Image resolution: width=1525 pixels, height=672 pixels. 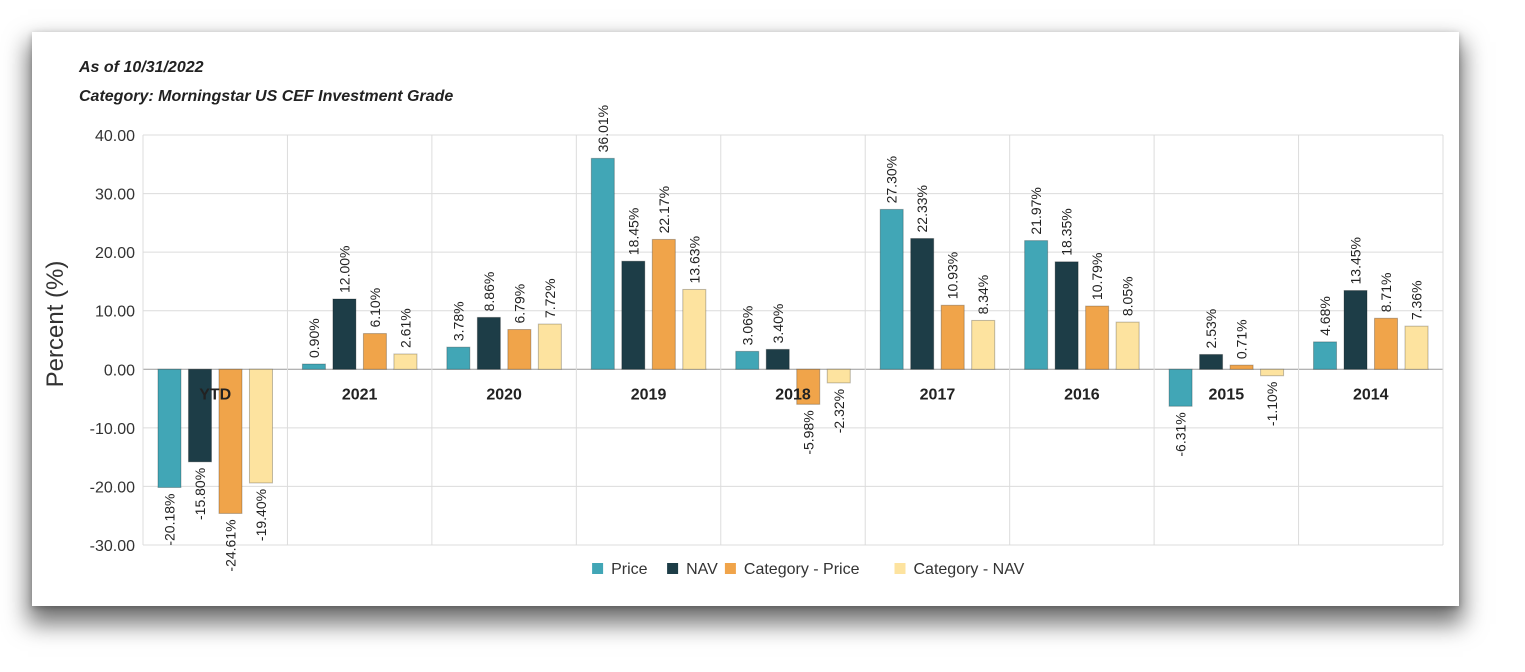 I want to click on category-label: 2020, so click(x=504, y=394).